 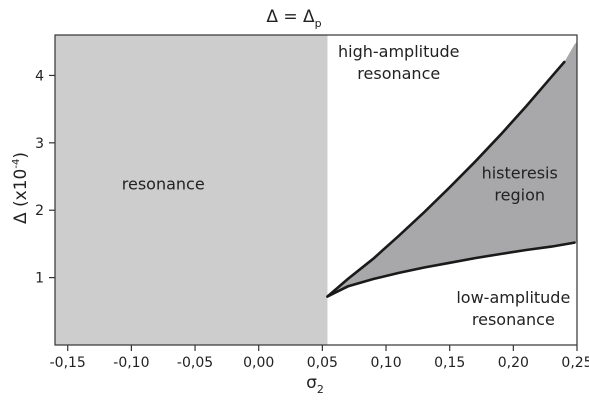 What do you see at coordinates (68, 363) in the screenshot?
I see `x-tick-label: -0,15` at bounding box center [68, 363].